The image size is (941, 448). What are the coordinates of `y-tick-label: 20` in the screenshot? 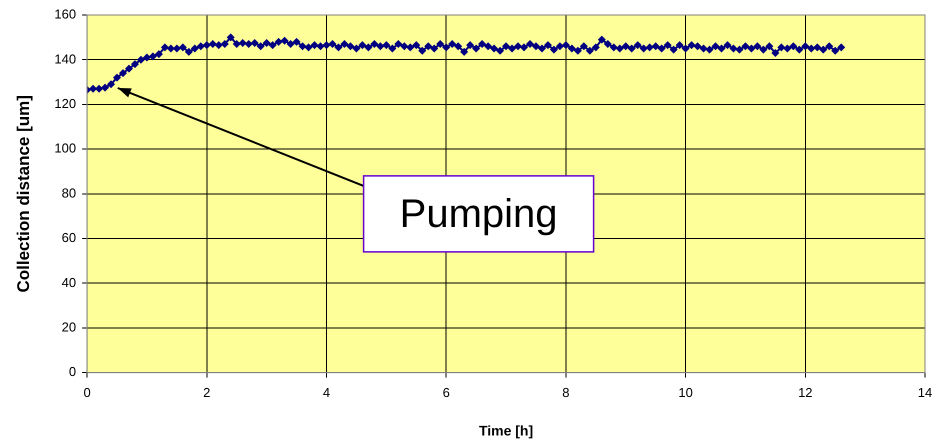 It's located at (69, 326).